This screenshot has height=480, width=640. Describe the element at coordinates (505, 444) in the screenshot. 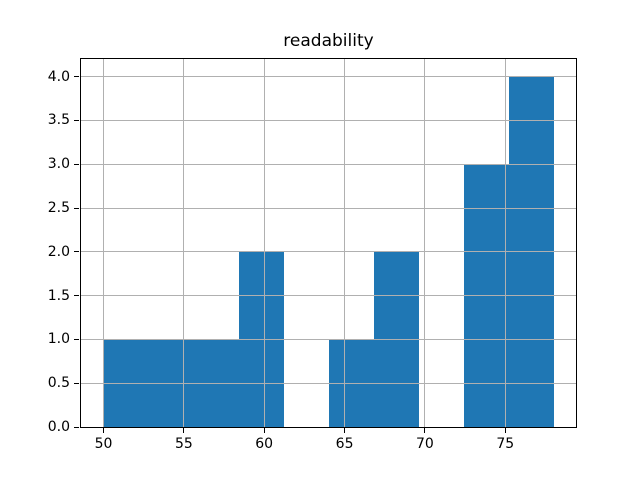

I see `x-tick-label: 75` at that location.